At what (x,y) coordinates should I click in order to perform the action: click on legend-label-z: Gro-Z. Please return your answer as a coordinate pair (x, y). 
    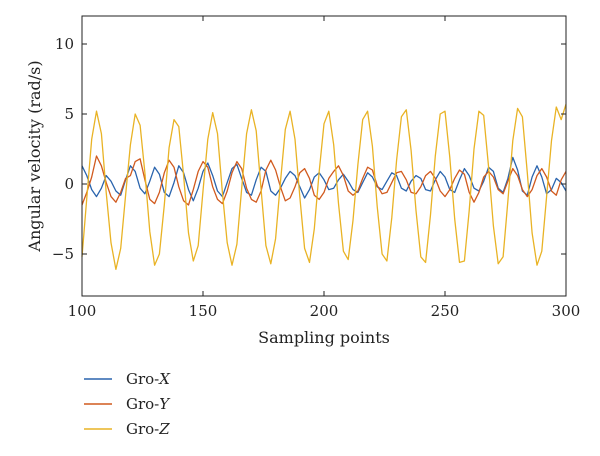
    Looking at the image, I should click on (148, 429).